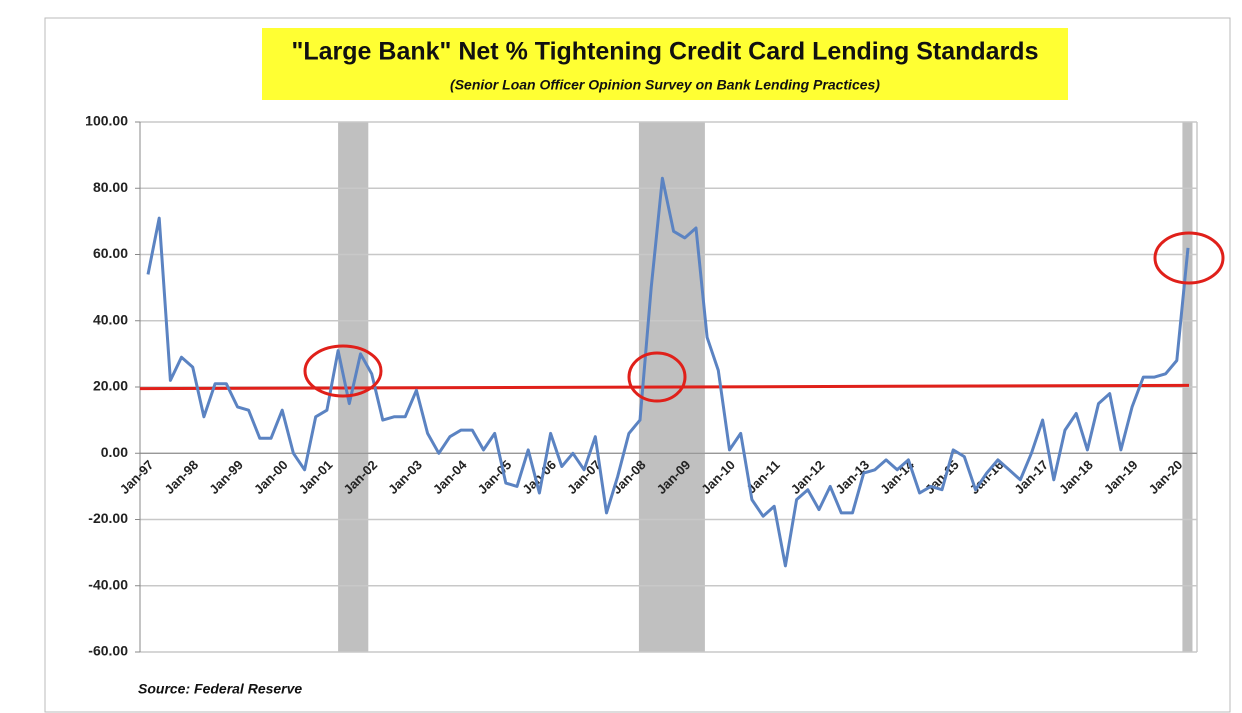 This screenshot has height=713, width=1242. I want to click on y-tick-label: 100.00, so click(106, 121).